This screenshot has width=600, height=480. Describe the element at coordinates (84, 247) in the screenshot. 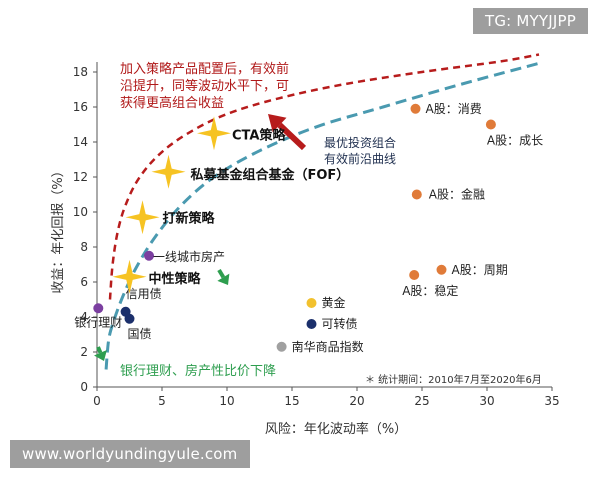

I see `y-tick-label: 8` at that location.